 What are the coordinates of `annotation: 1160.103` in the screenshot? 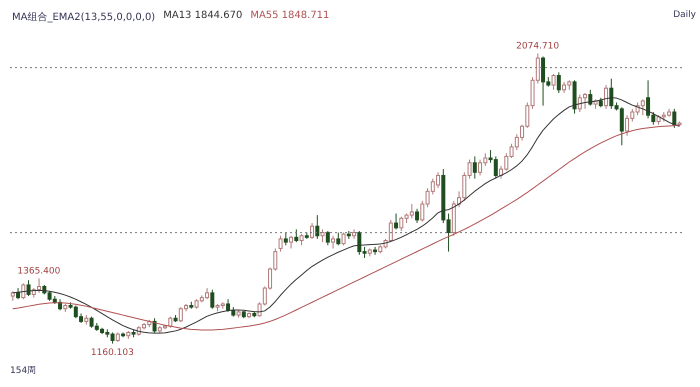 It's located at (112, 353).